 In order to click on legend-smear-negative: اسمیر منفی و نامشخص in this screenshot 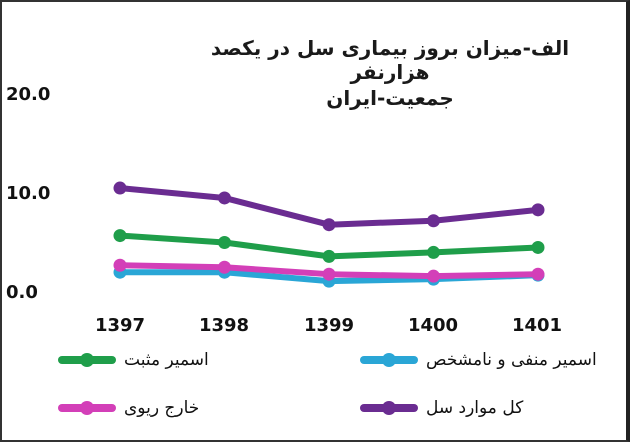, I will do `click(478, 360)`.